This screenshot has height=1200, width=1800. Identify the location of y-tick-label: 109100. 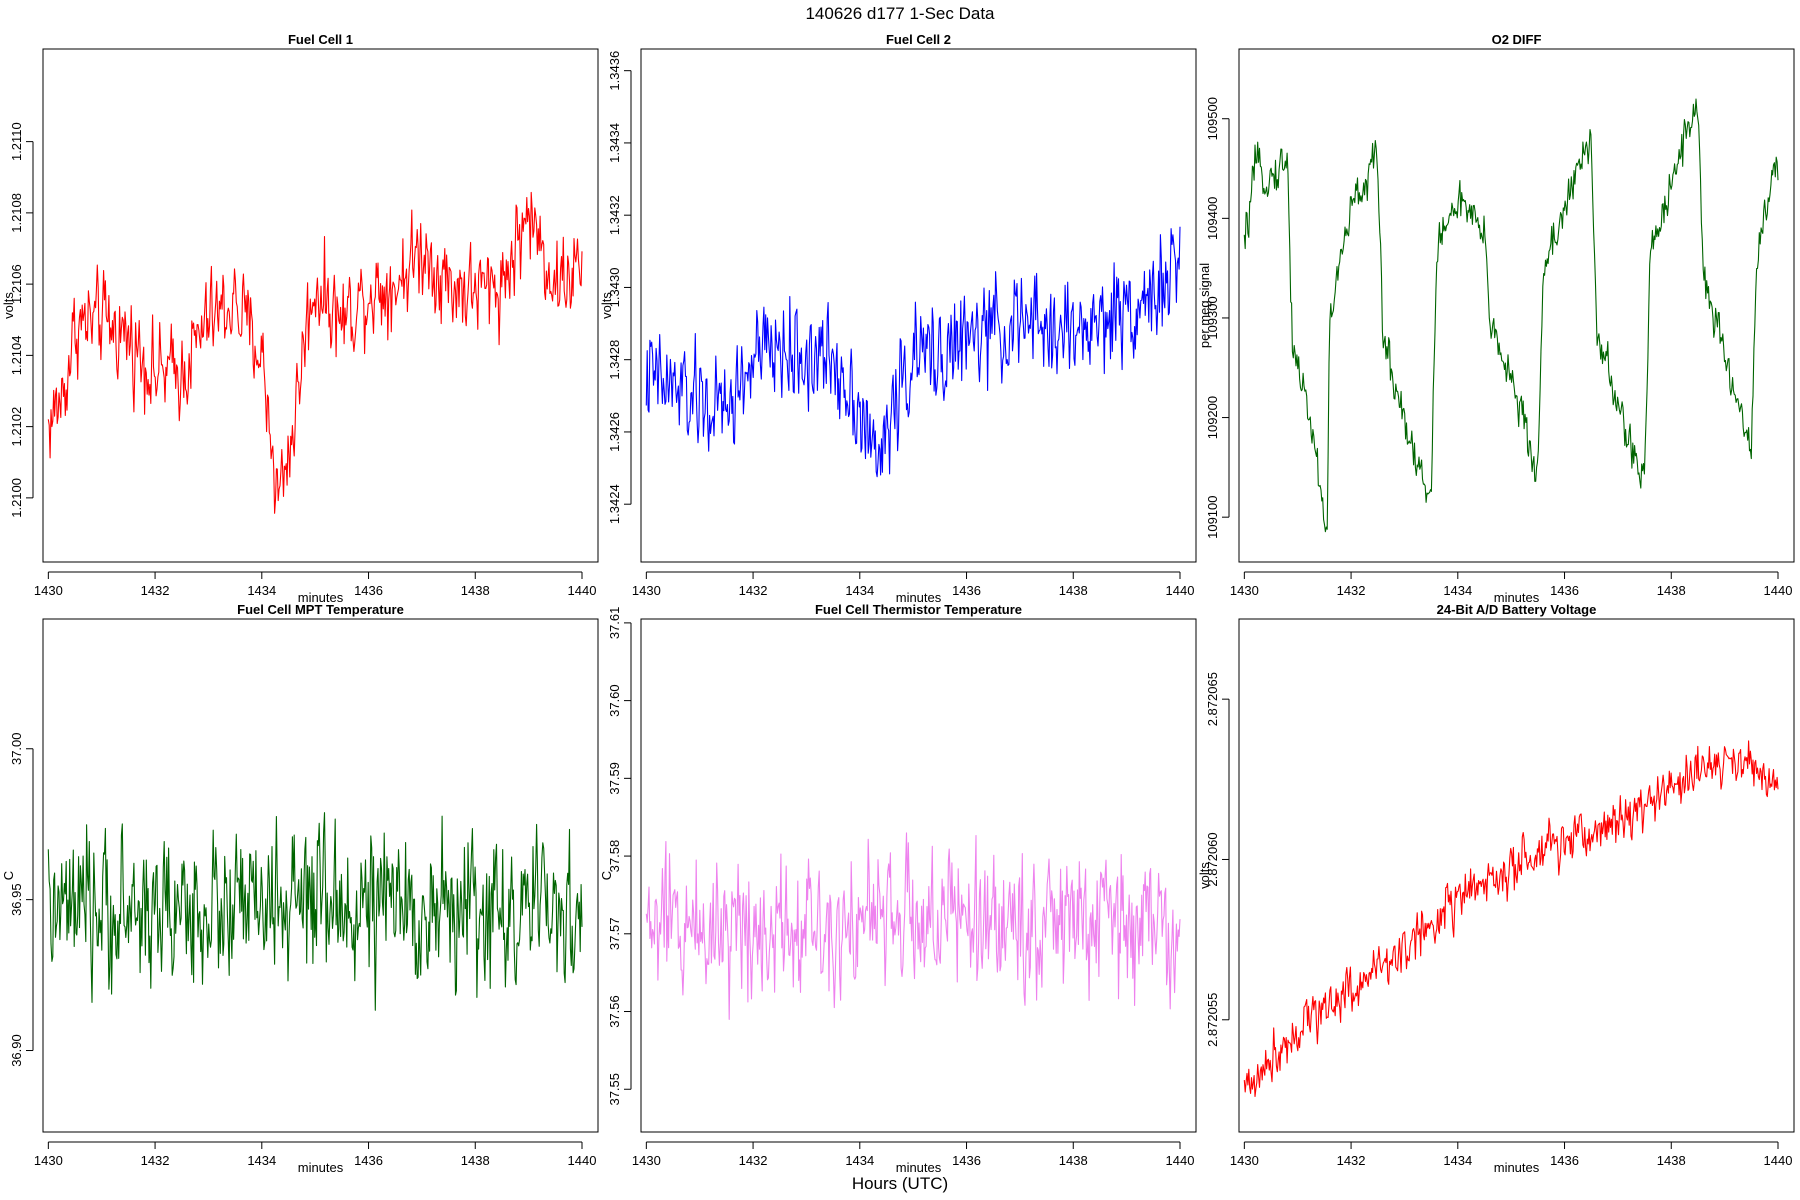
(1212, 516).